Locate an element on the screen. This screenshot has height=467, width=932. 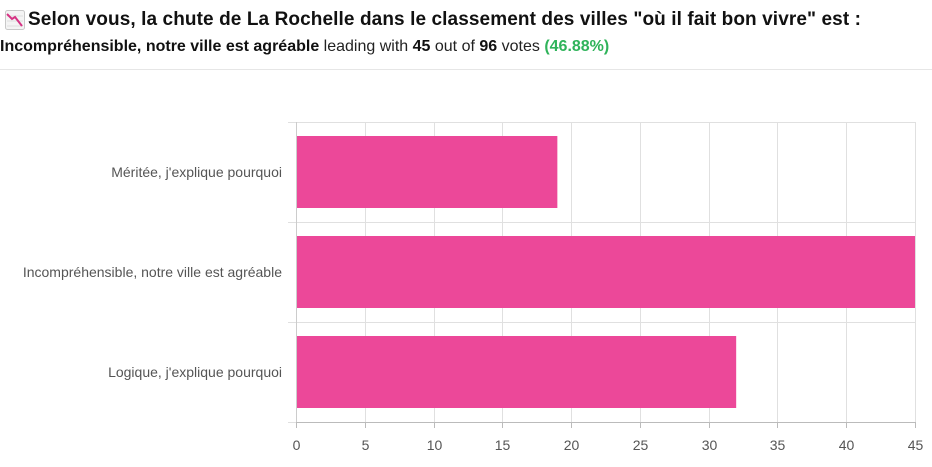
category-label: Logique, j'explique pourquoi is located at coordinates (195, 372).